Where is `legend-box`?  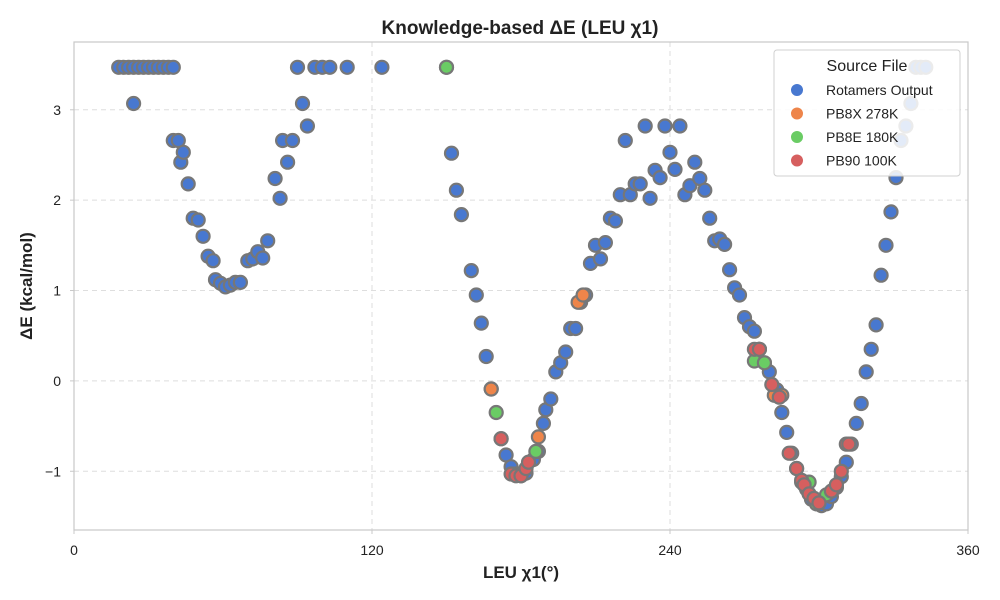
legend-box is located at coordinates (867, 113).